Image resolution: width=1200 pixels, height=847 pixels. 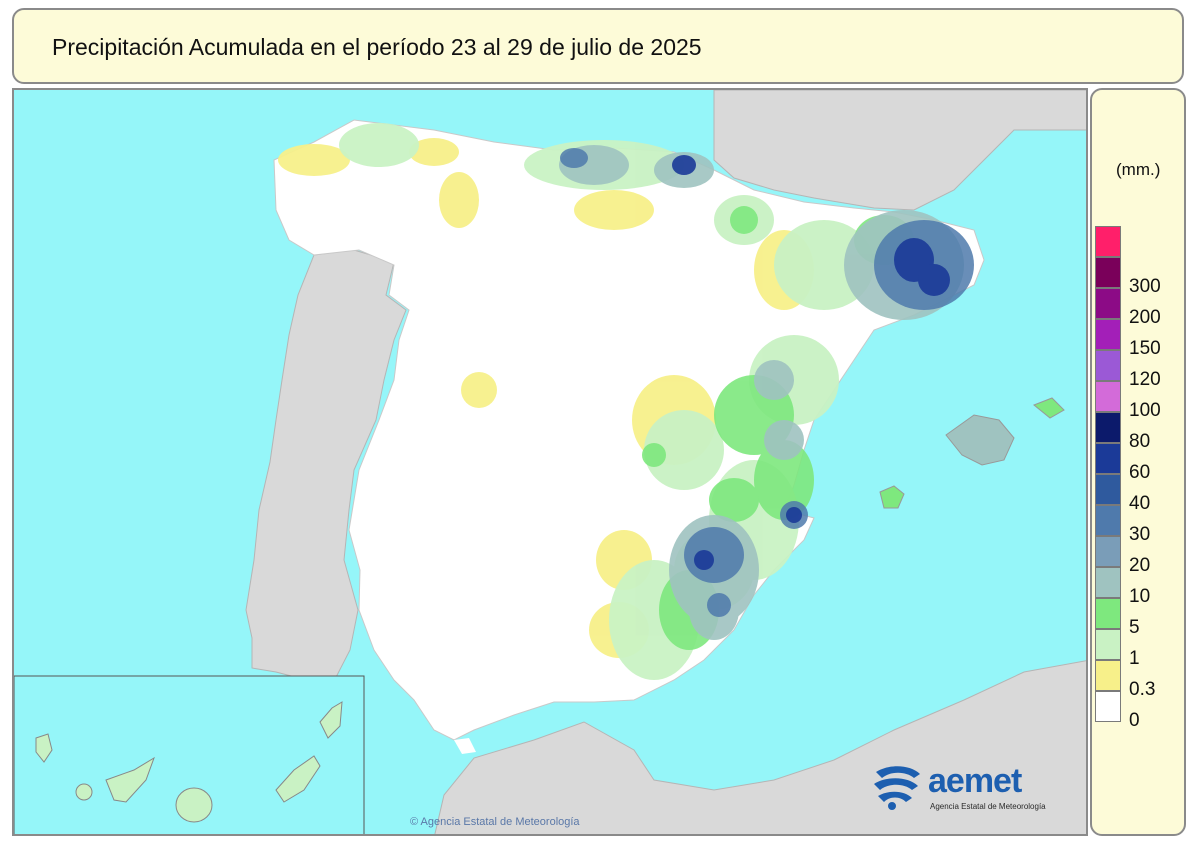 What do you see at coordinates (1145, 317) in the screenshot?
I see `legend-label: 200` at bounding box center [1145, 317].